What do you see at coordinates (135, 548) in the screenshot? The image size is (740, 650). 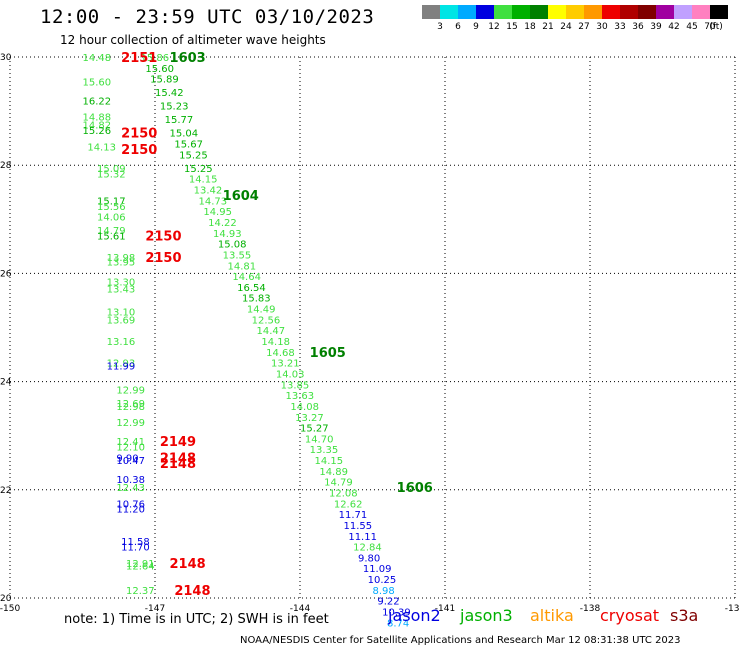 I see `wave-height-value: 11.70` at bounding box center [135, 548].